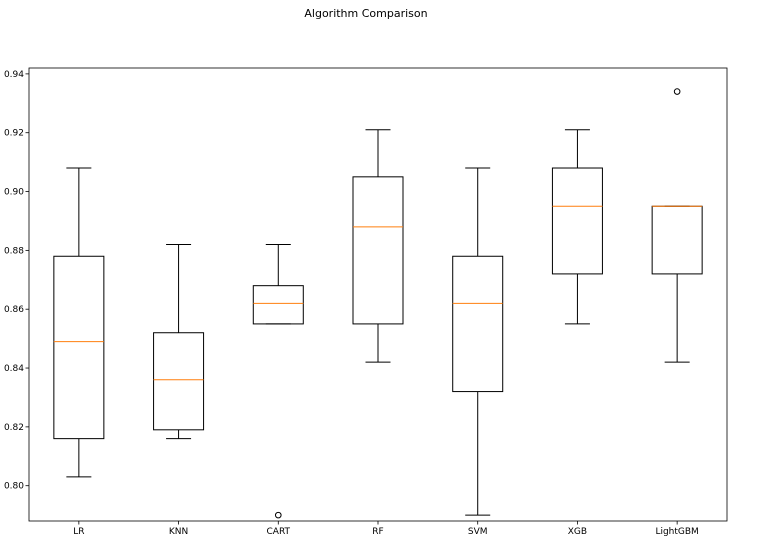 The width and height of the screenshot is (758, 551). I want to click on box-LR, so click(79, 347).